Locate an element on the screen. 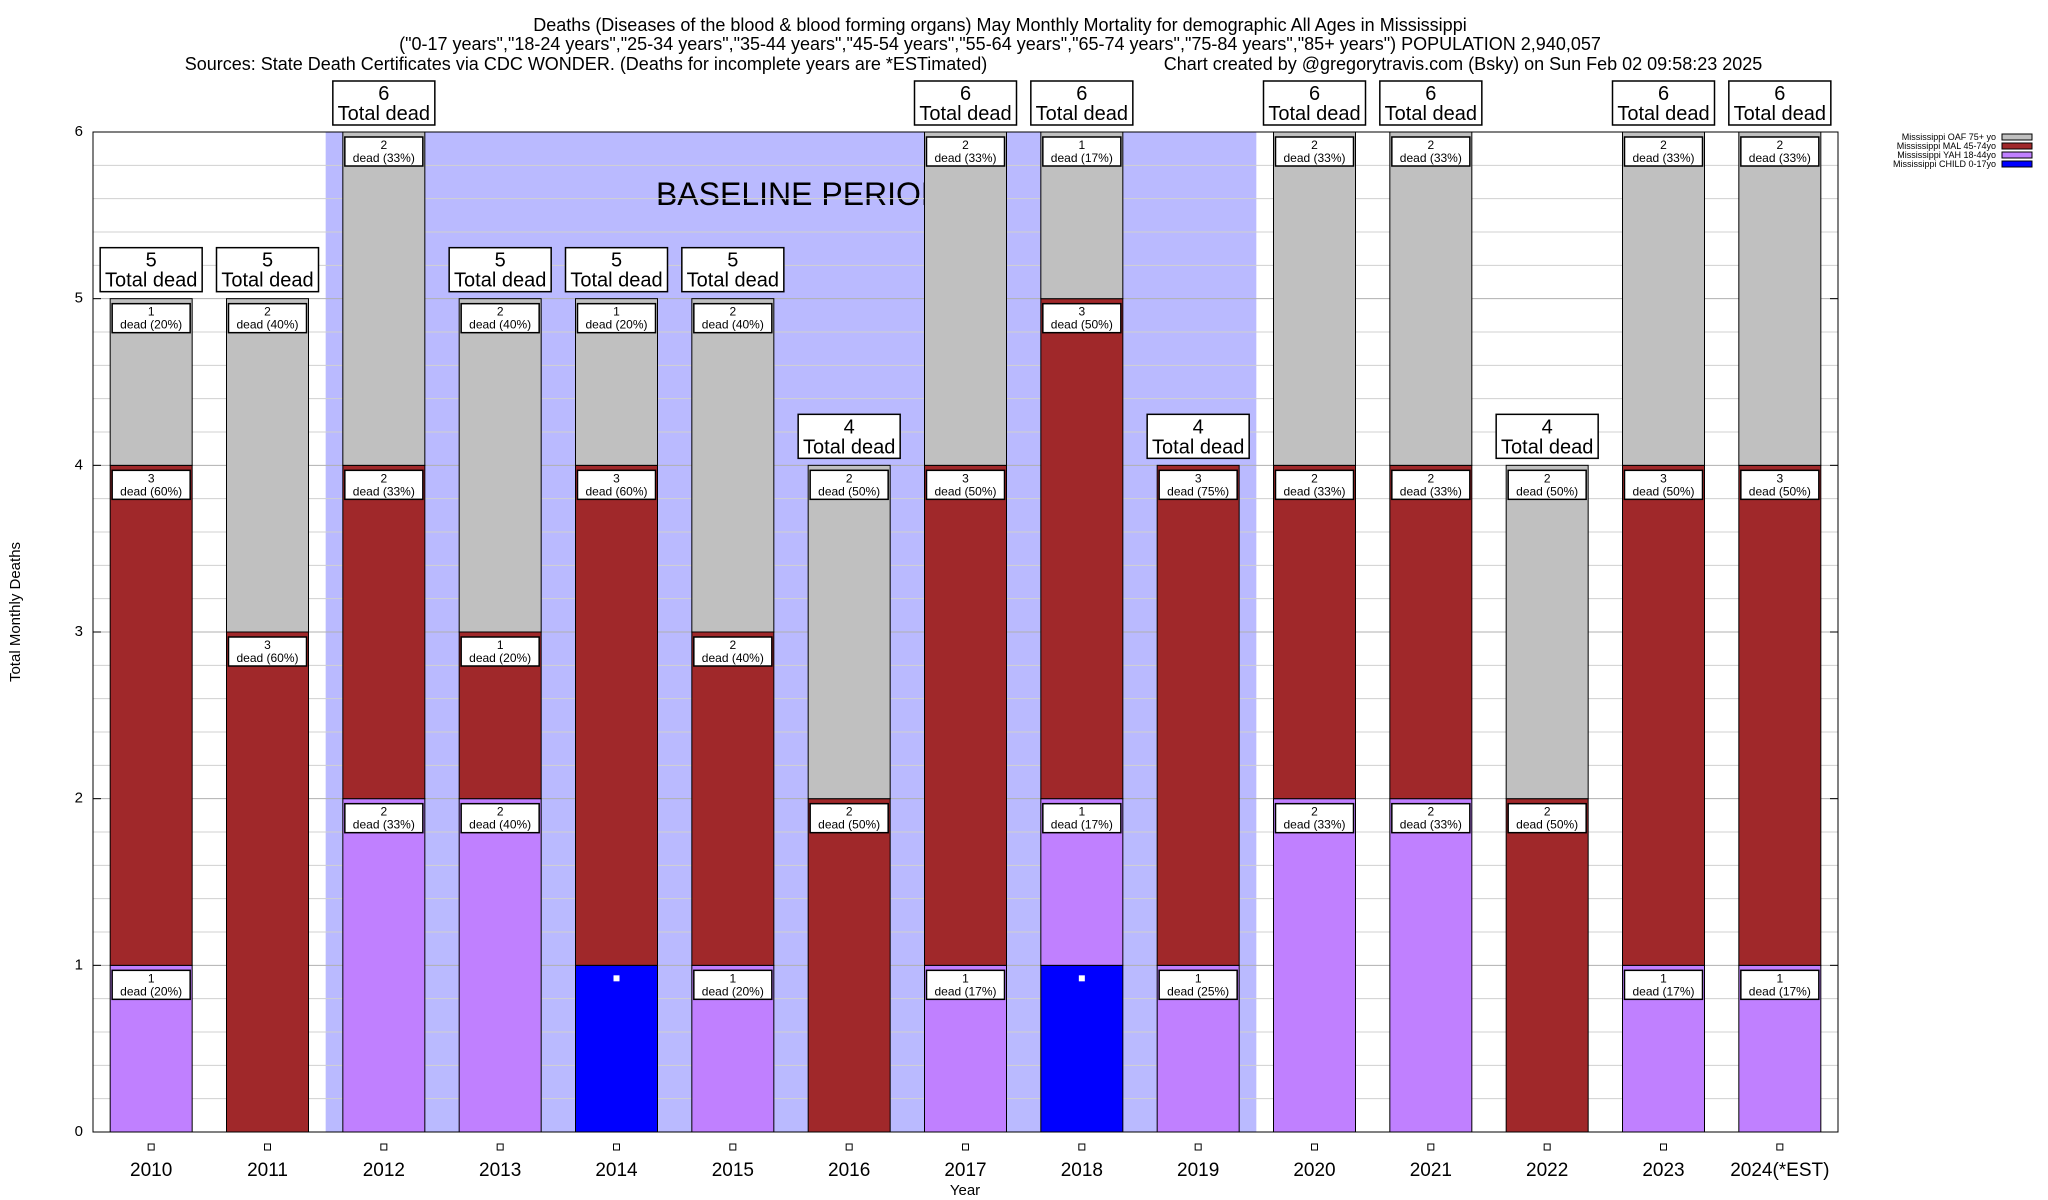 This screenshot has height=1200, width=2048. x-tick-label: 2010 is located at coordinates (151, 1170).